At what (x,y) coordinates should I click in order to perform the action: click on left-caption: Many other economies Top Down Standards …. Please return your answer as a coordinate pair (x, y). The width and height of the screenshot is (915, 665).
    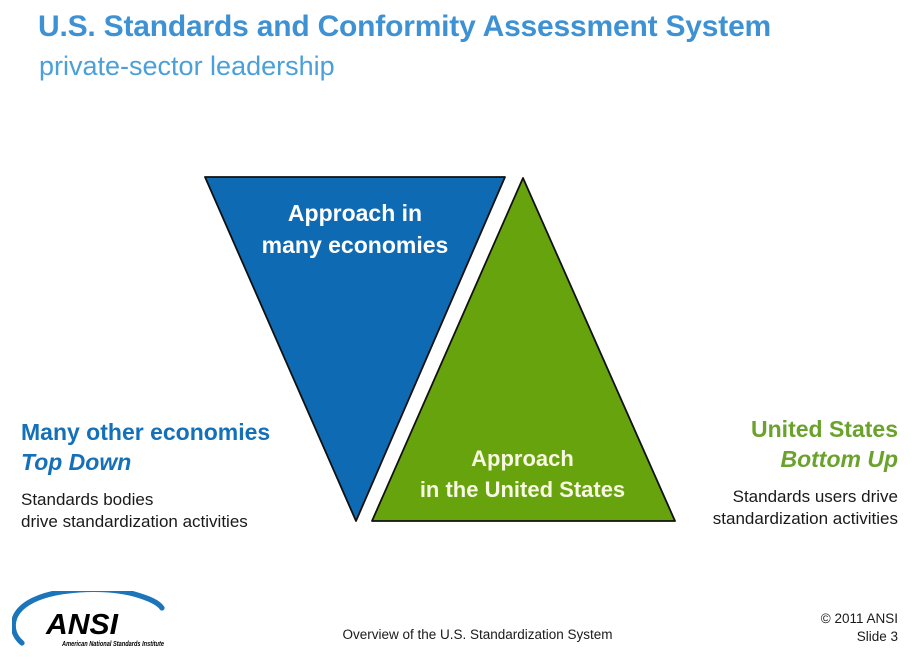
    Looking at the image, I should click on (145, 475).